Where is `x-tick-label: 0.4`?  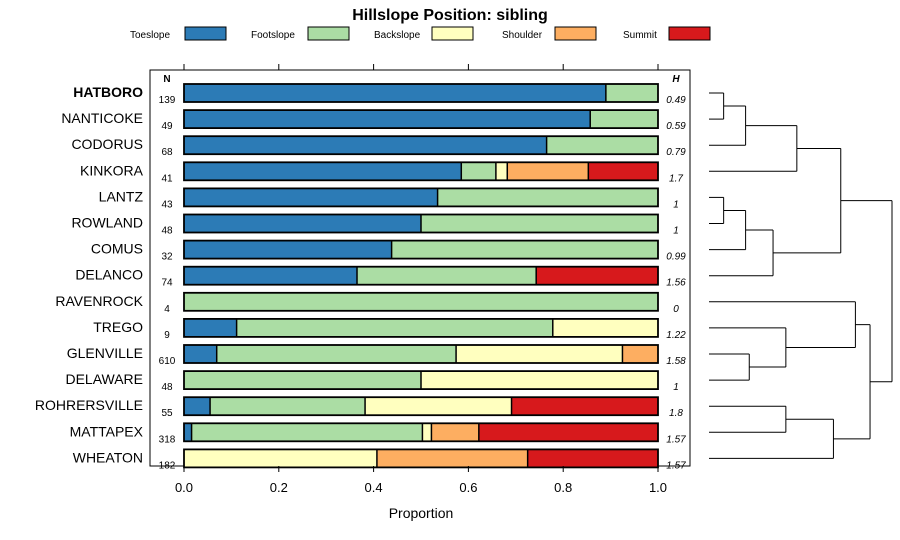
x-tick-label: 0.4 is located at coordinates (374, 487).